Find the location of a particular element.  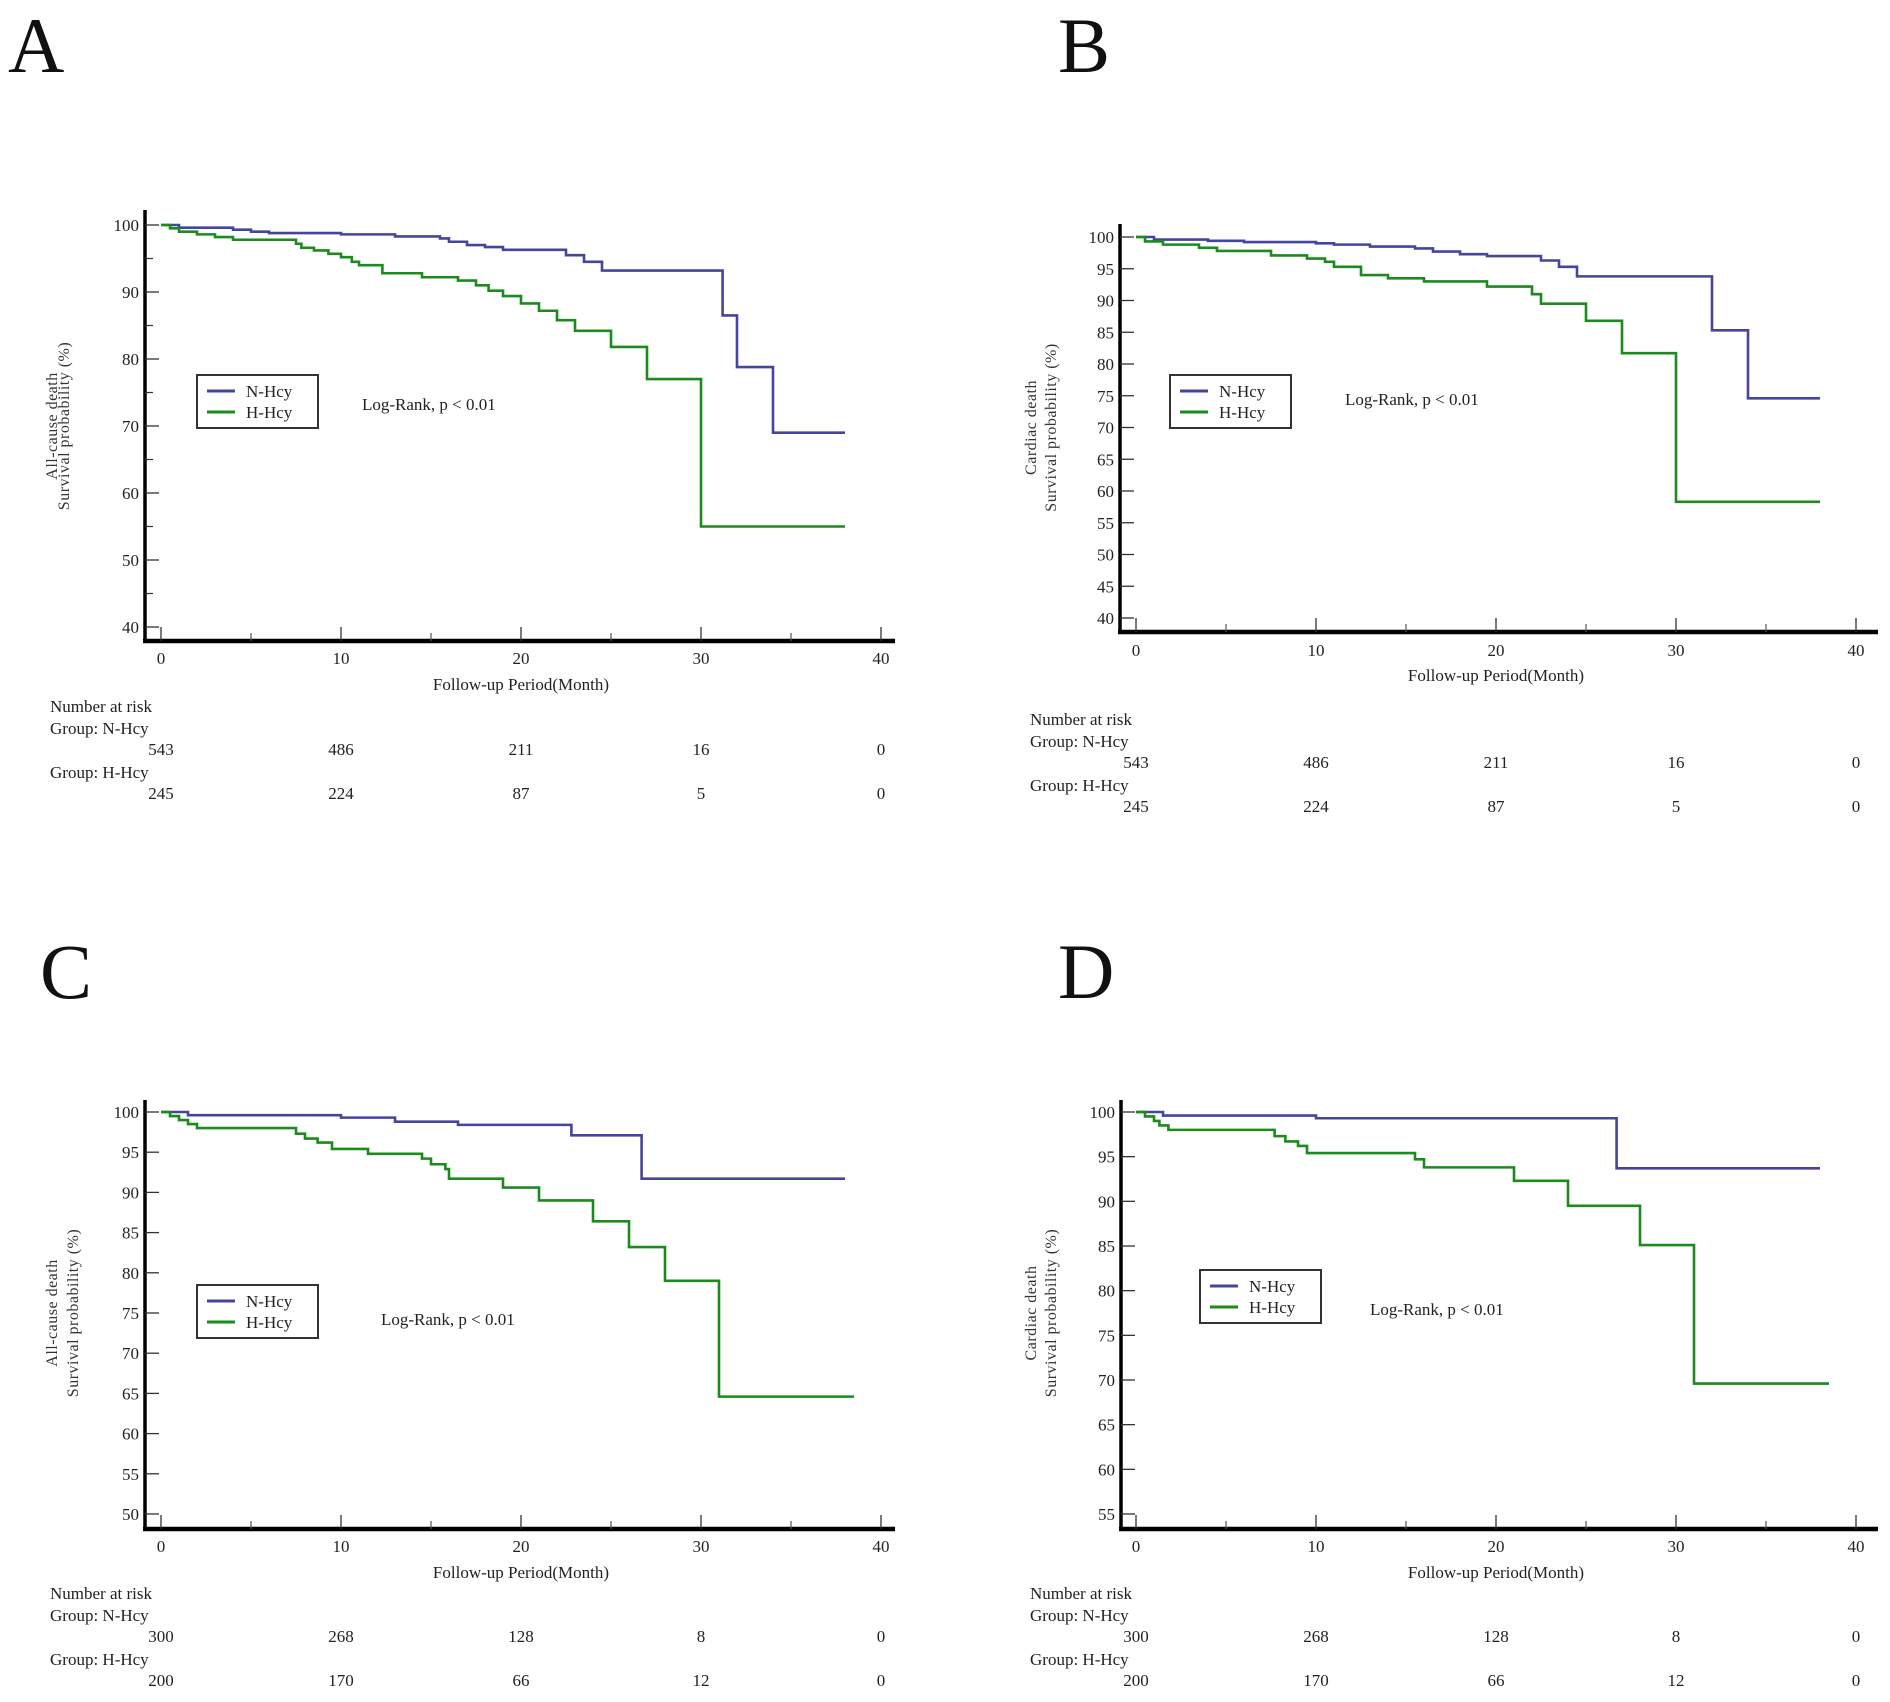

risk-count: 87 is located at coordinates (522, 793).